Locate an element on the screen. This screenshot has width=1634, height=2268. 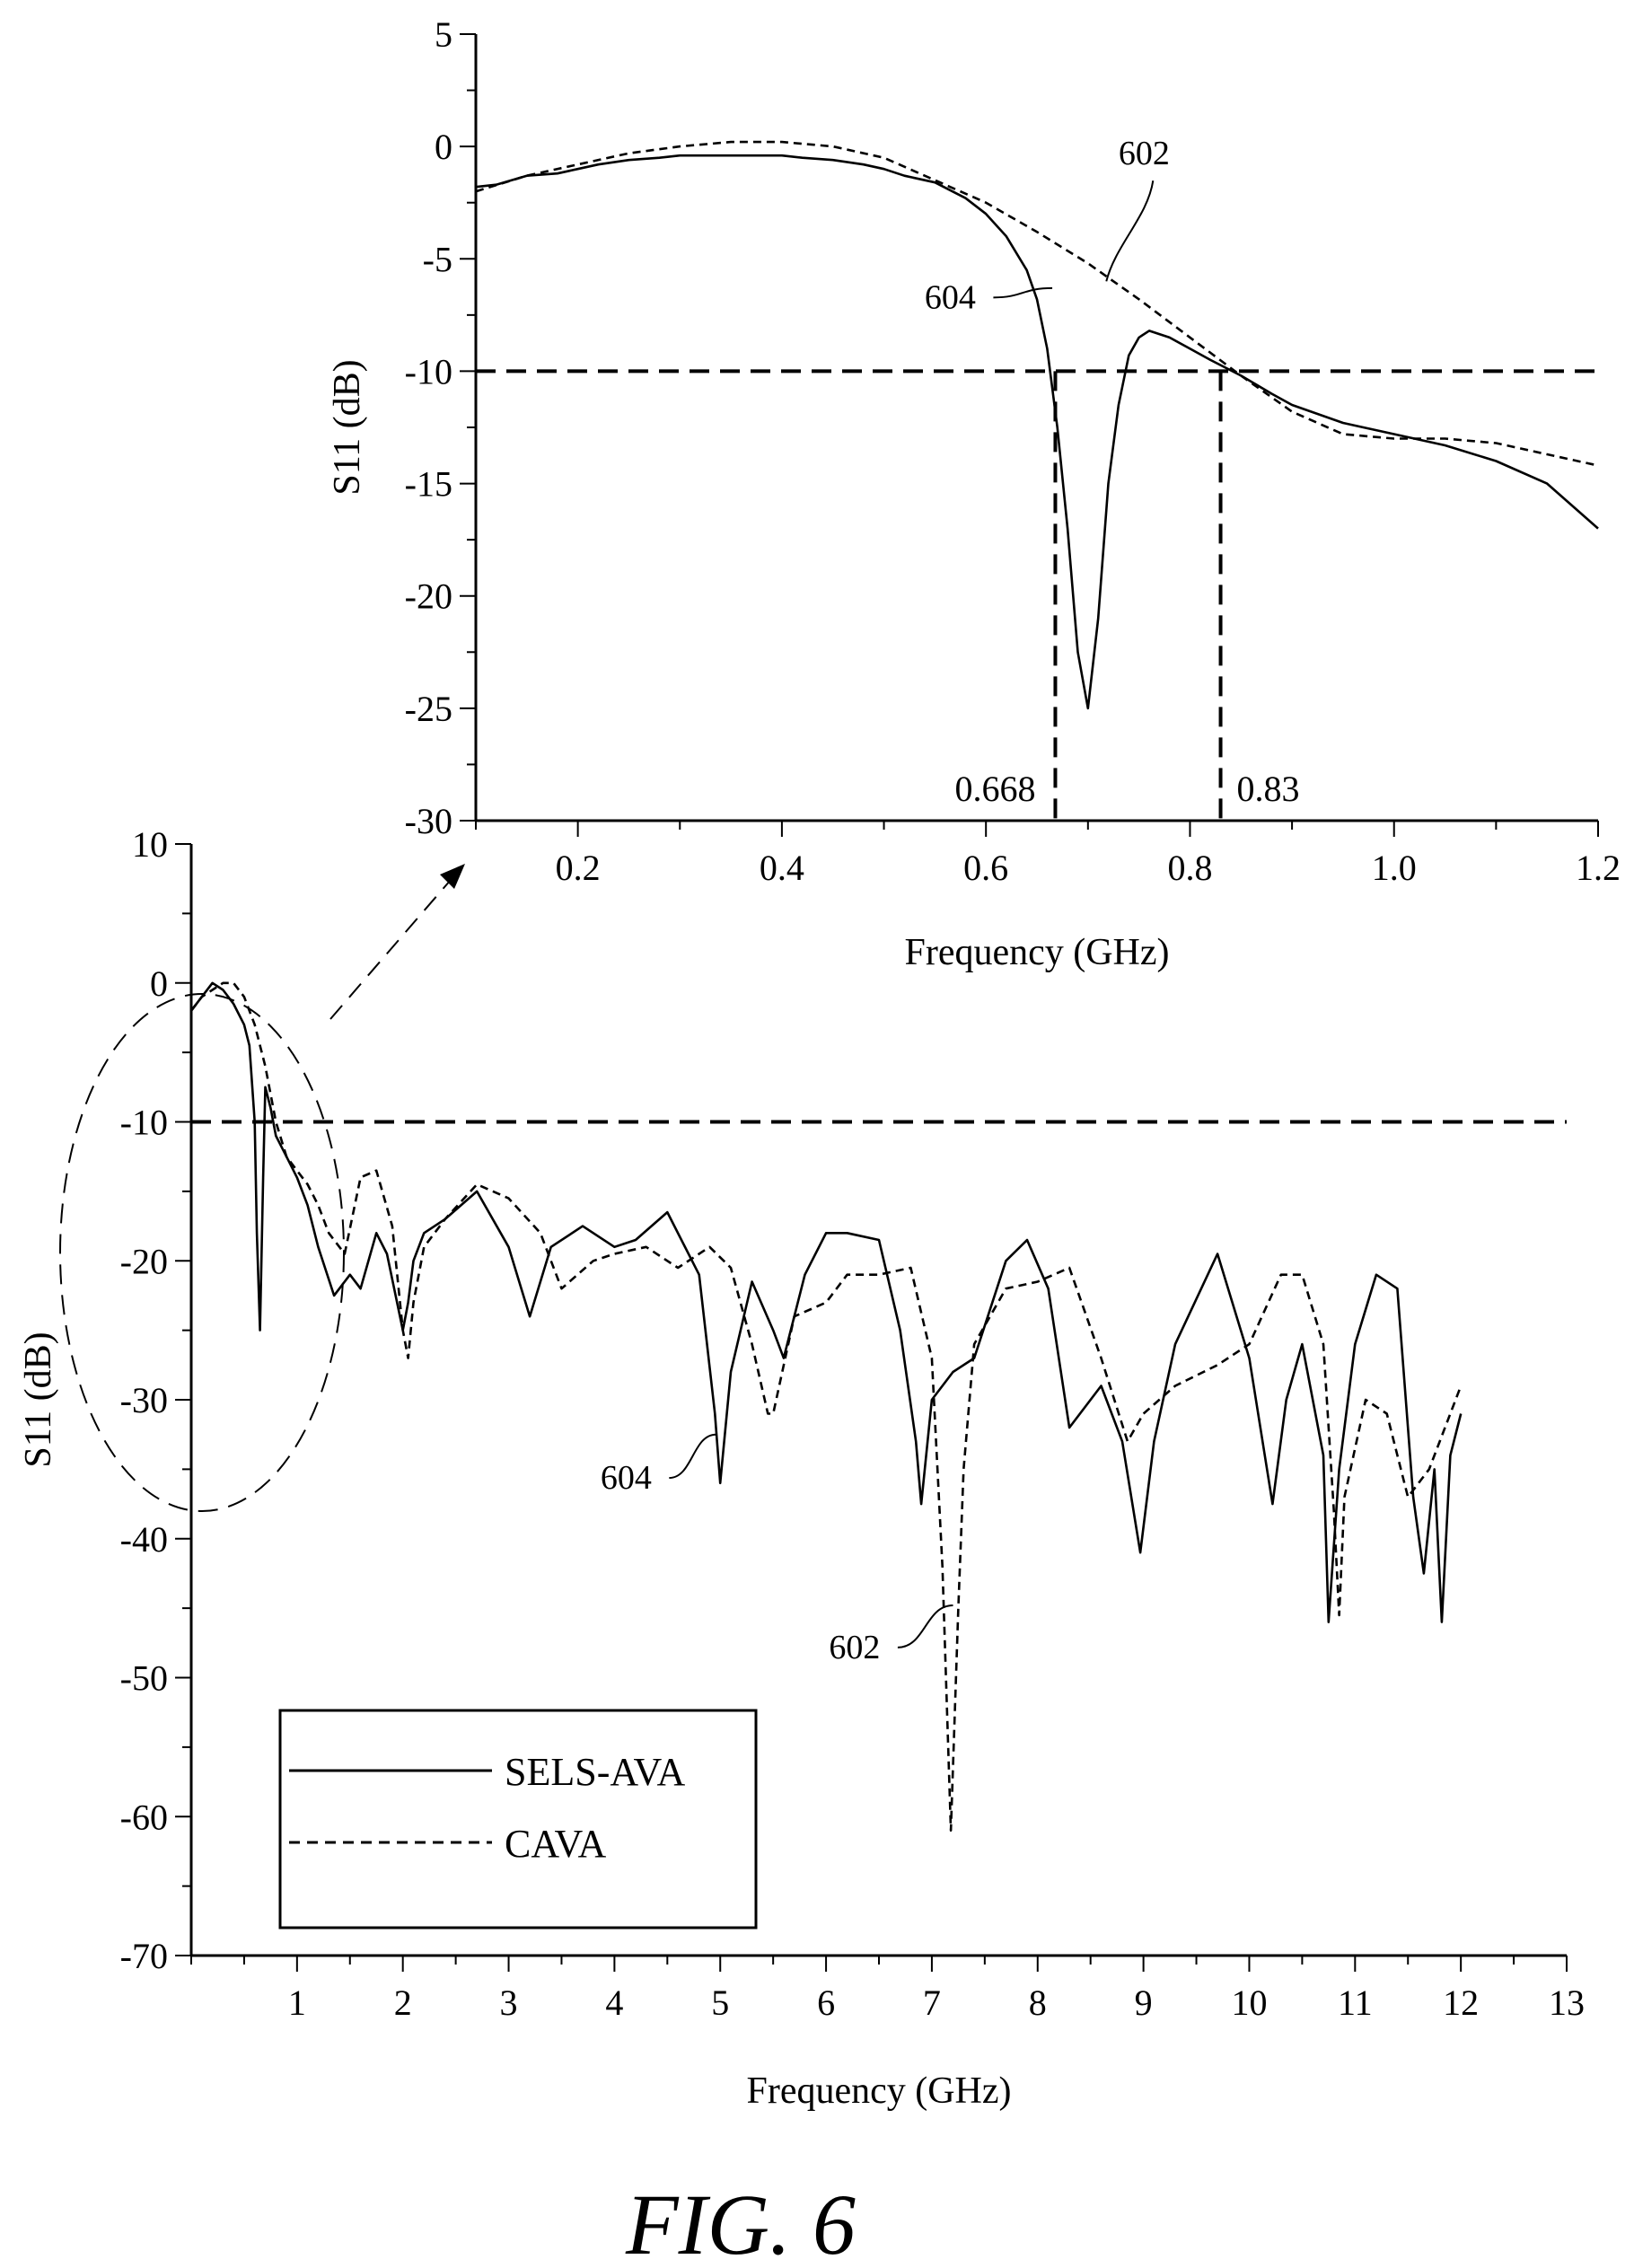
main-y-tick-label: 10 is located at coordinates (150, 844).